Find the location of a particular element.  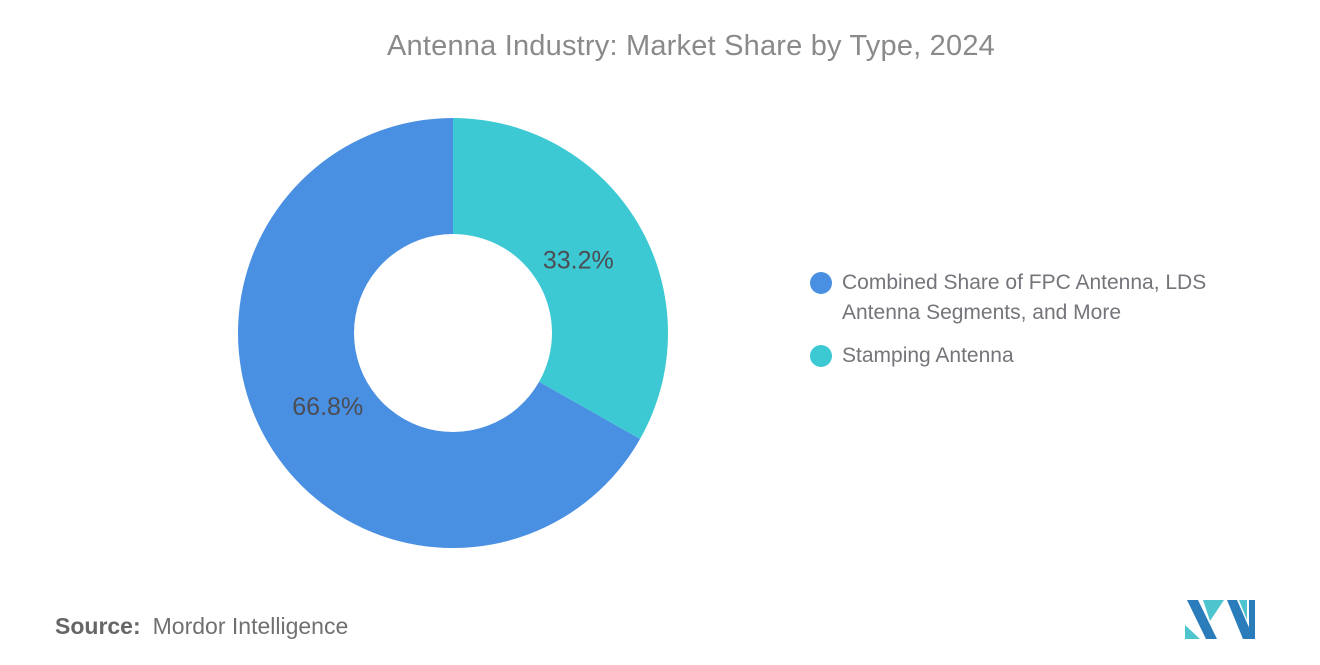

source-text: Mordor Intelligence is located at coordinates (250, 626).